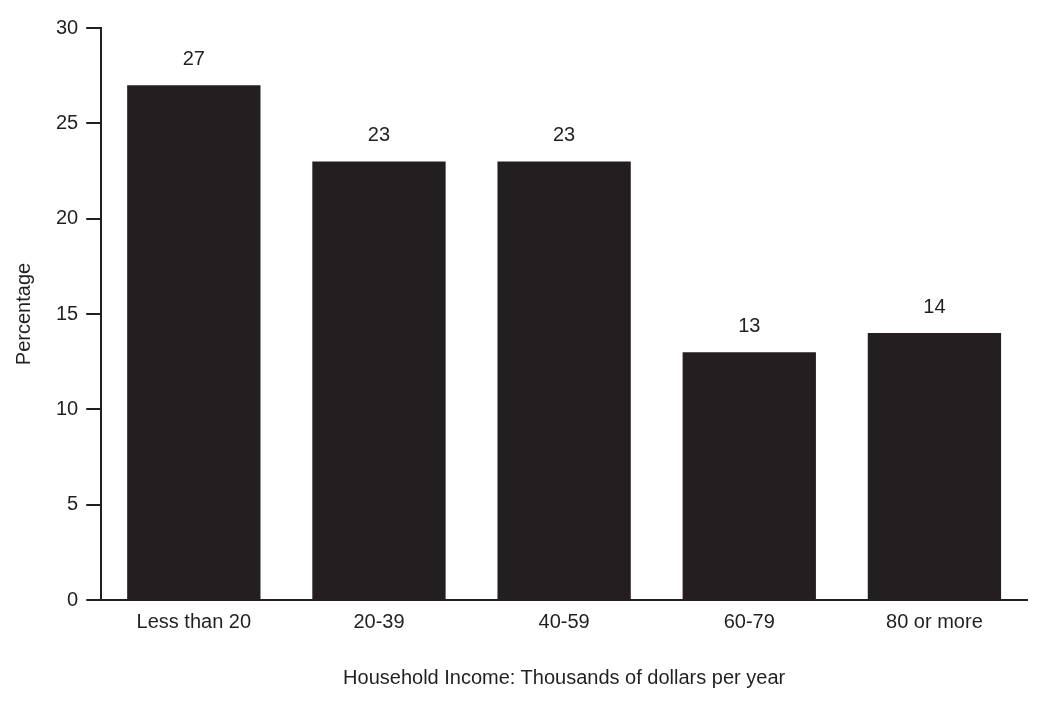  Describe the element at coordinates (564, 676) in the screenshot. I see `x-axis-title: Household Income: Thousands of dollars per year` at that location.